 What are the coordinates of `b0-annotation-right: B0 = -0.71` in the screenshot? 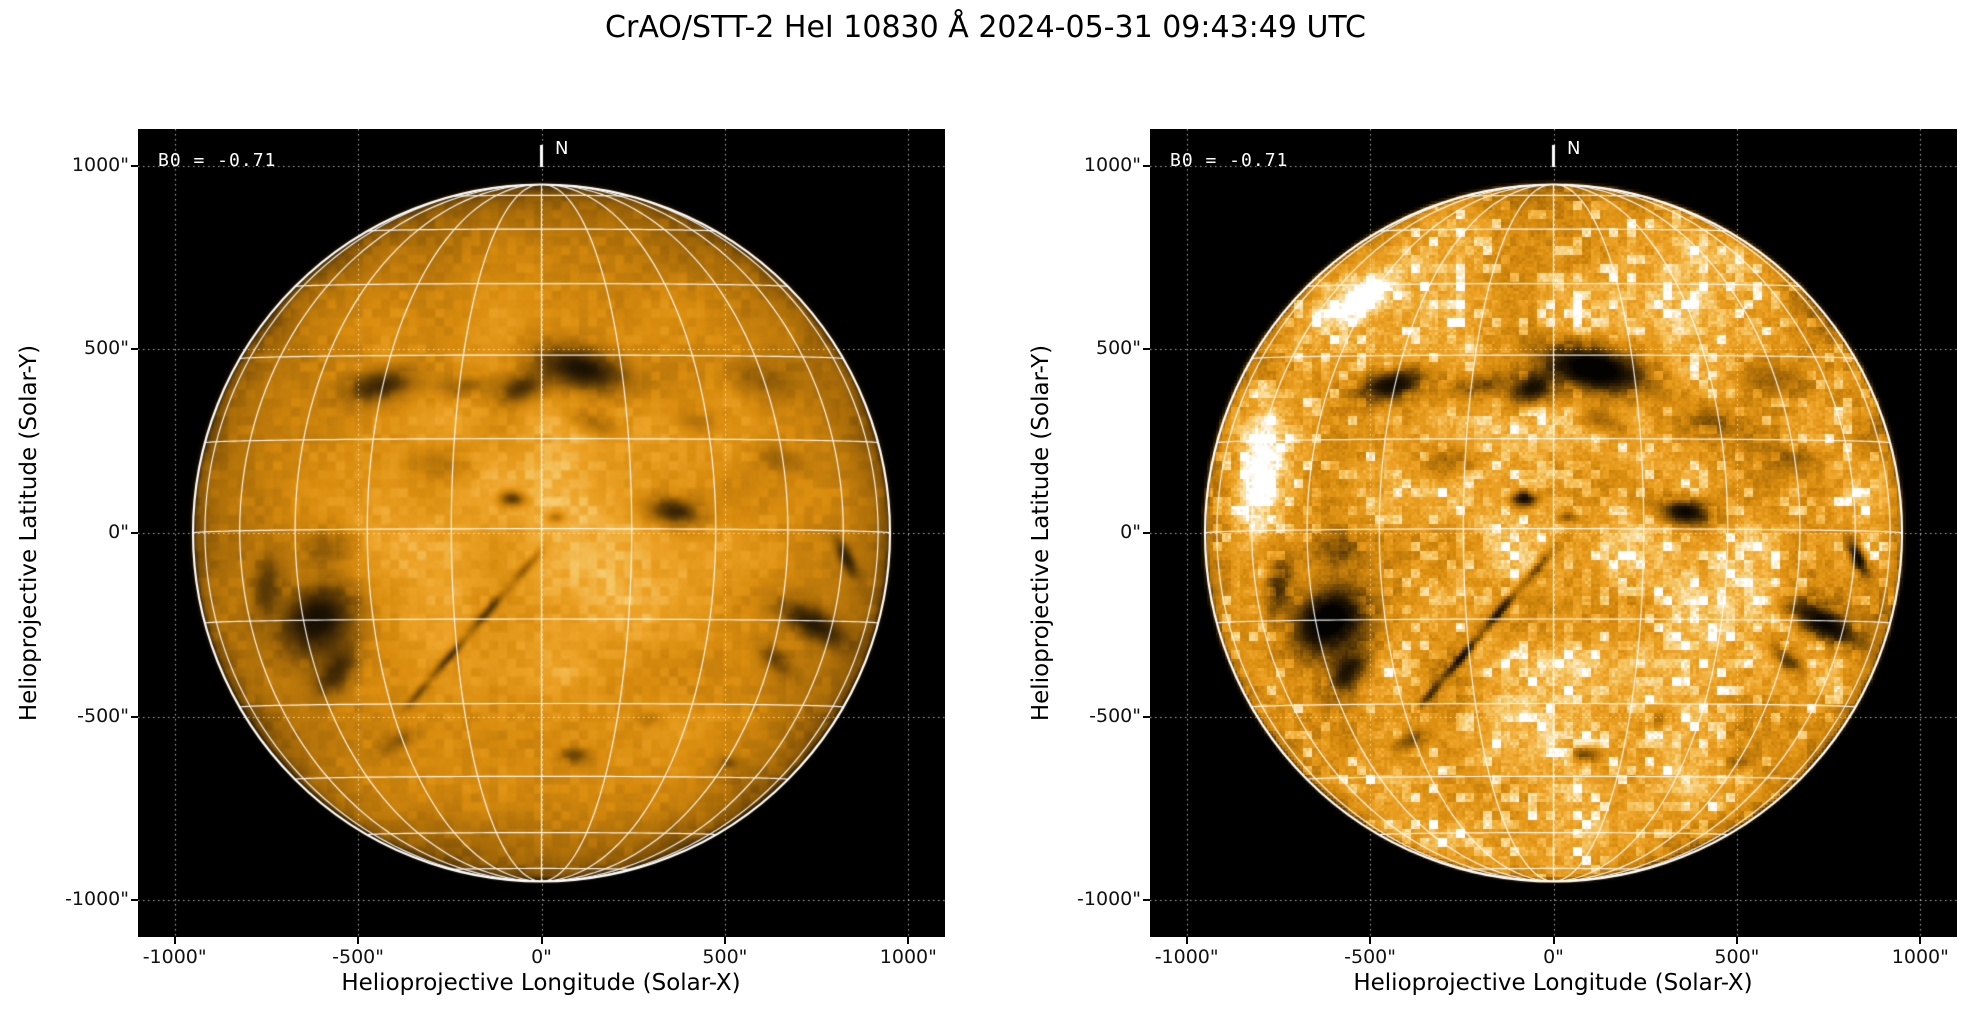 It's located at (1229, 160).